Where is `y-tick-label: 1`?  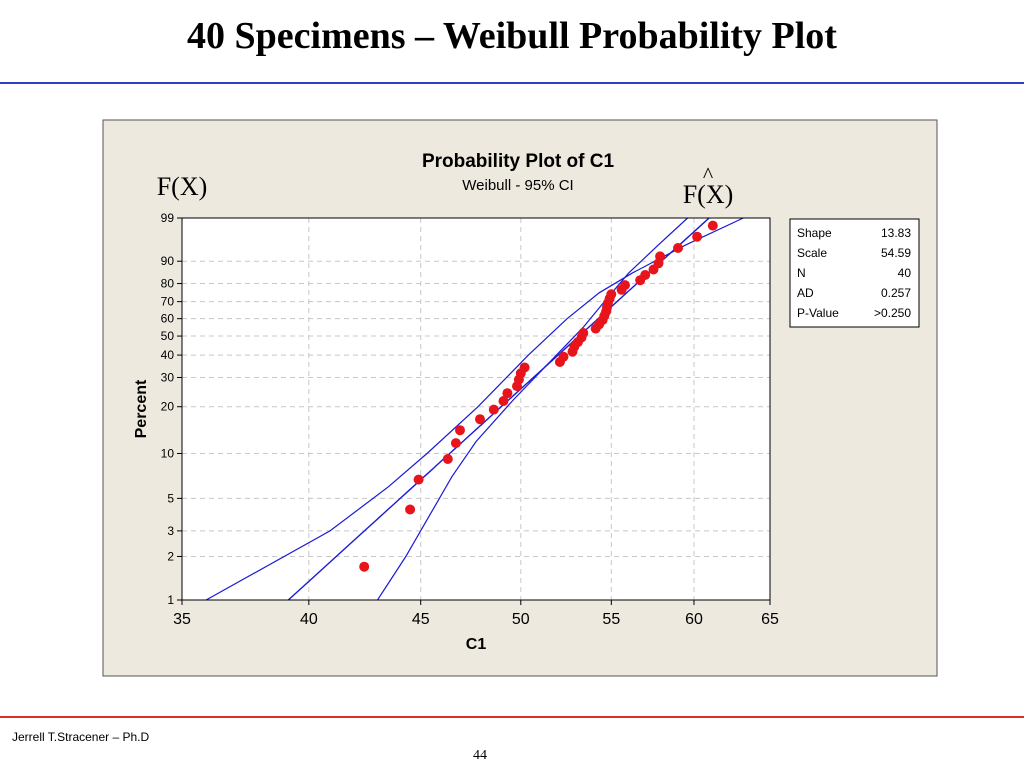 y-tick-label: 1 is located at coordinates (170, 600).